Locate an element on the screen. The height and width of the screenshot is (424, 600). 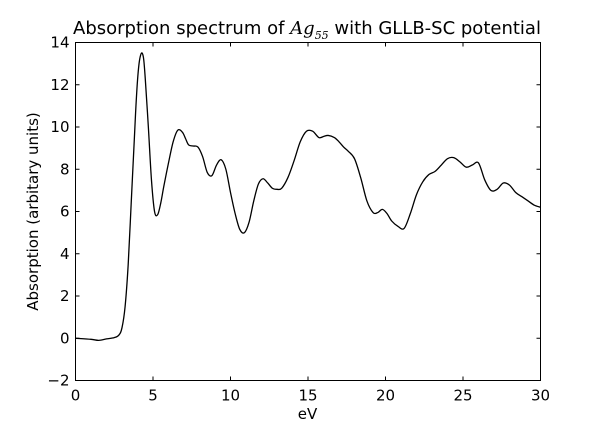
y-tick-label-12: 12 is located at coordinates (59, 85).